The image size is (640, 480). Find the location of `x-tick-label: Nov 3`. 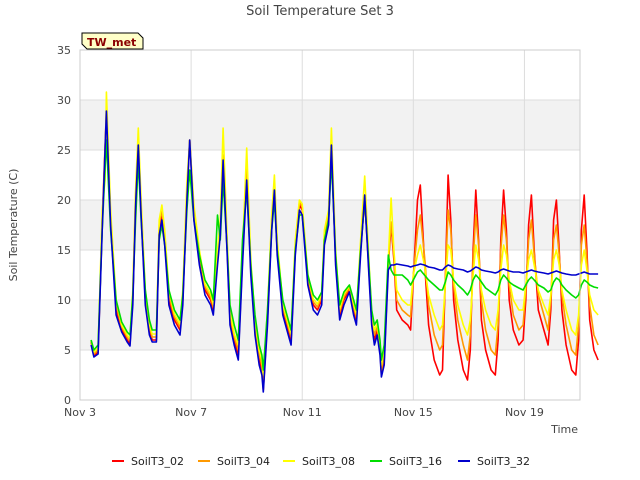

x-tick-label: Nov 3 is located at coordinates (80, 412).